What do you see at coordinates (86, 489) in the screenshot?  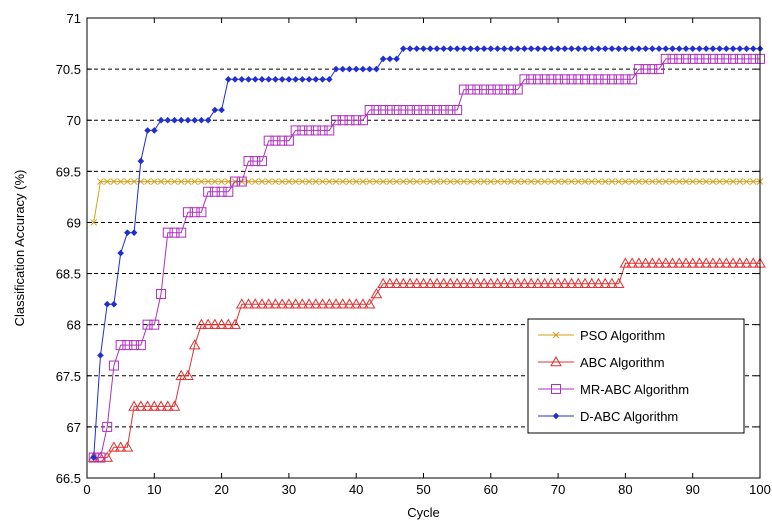 I see `x-tick-label: 0` at bounding box center [86, 489].